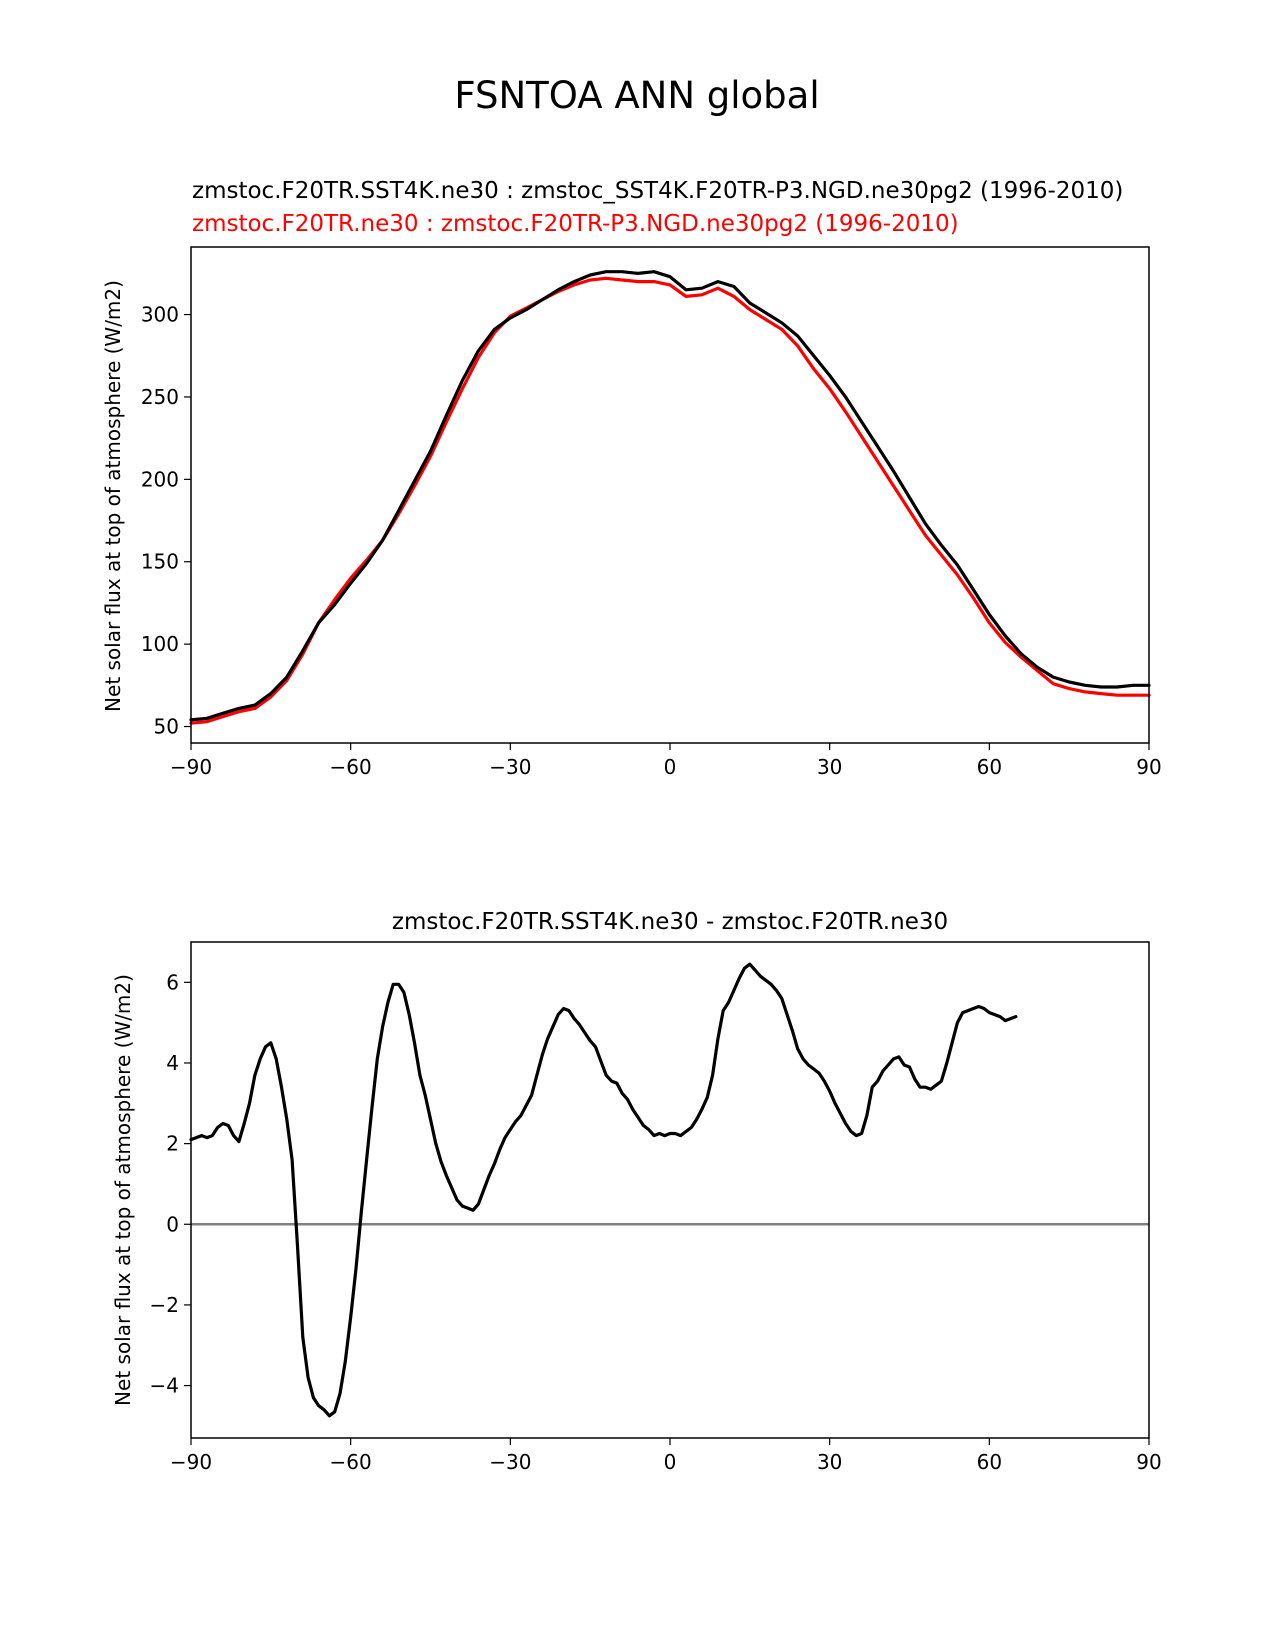 The height and width of the screenshot is (1650, 1275). Describe the element at coordinates (160, 397) in the screenshot. I see `top-panel-y-tick-label: 250` at that location.